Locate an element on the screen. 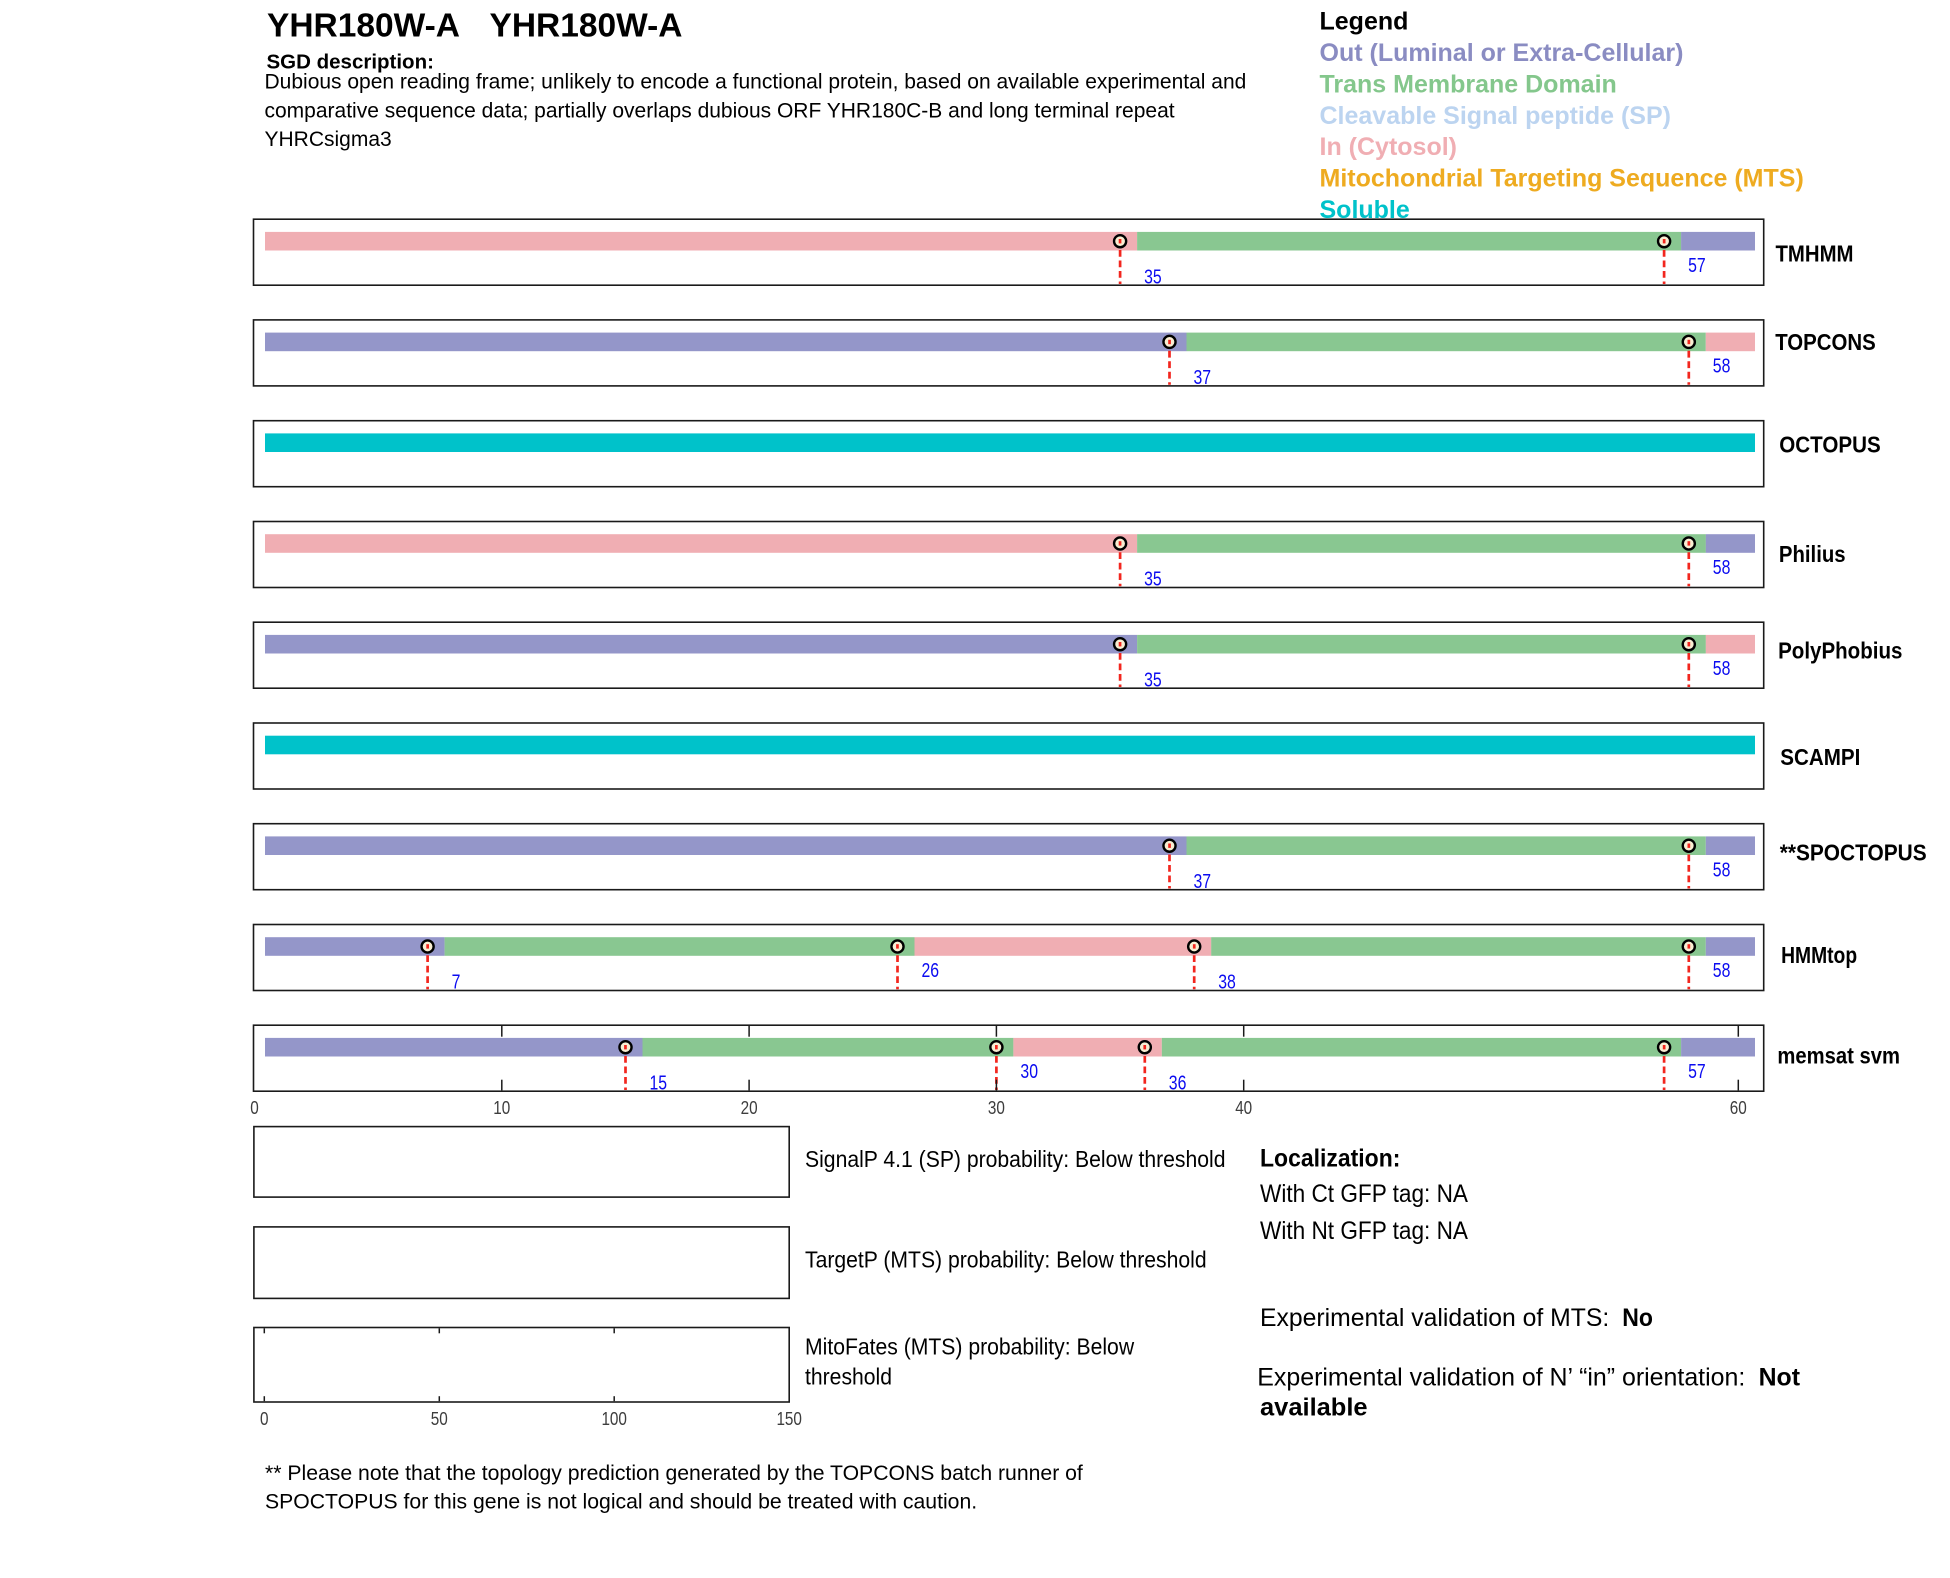 The width and height of the screenshot is (1950, 1578). svg-text: Trans Membrane Domain is located at coordinates (1468, 84).